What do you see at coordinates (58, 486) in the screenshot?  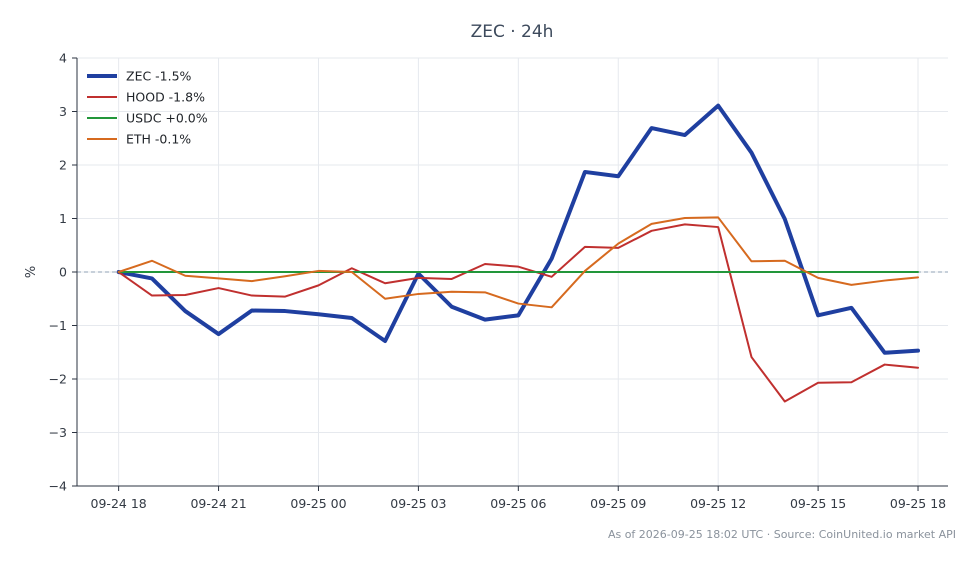 I see `y-tick-label: −4` at bounding box center [58, 486].